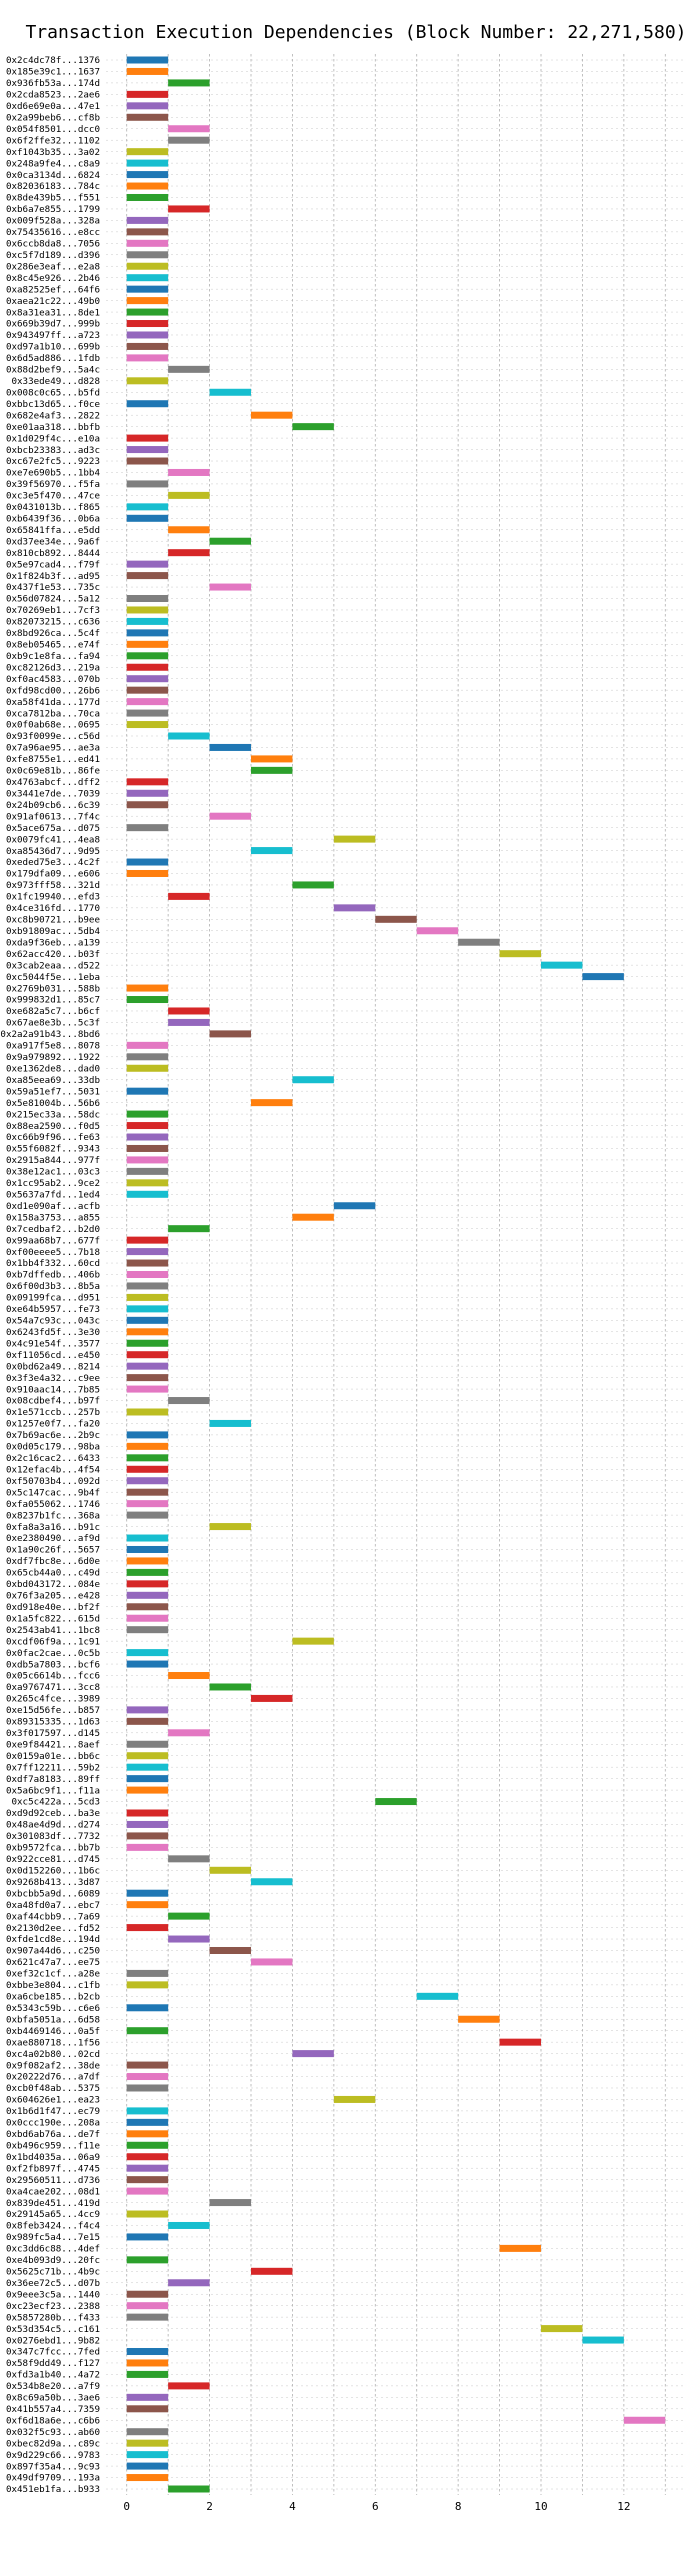 The image size is (700, 2556). I want to click on transaction-label: 0x2543ab41...1bc8, so click(53, 1630).